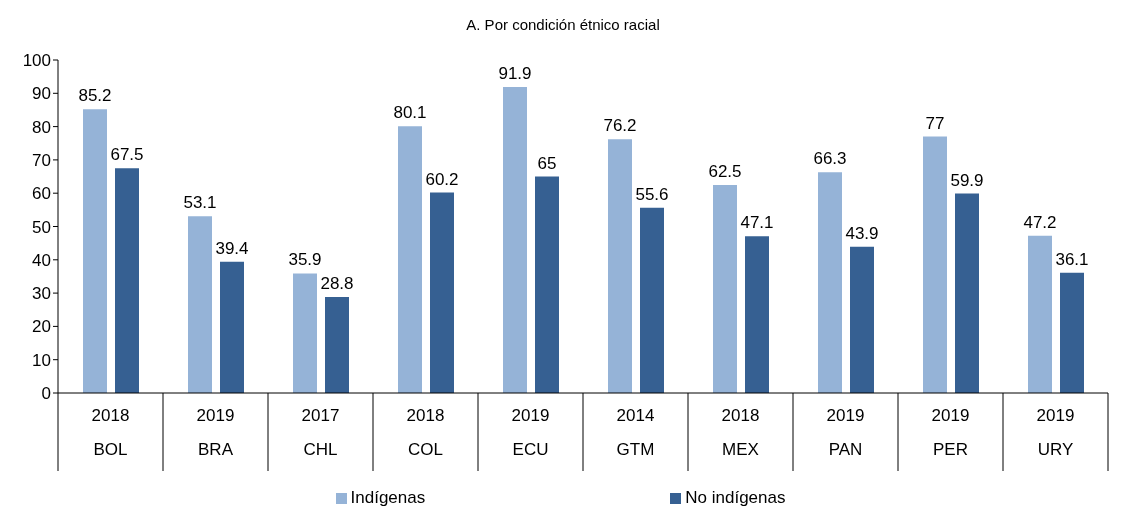  Describe the element at coordinates (725, 171) in the screenshot. I see `data-label: 62.5` at that location.